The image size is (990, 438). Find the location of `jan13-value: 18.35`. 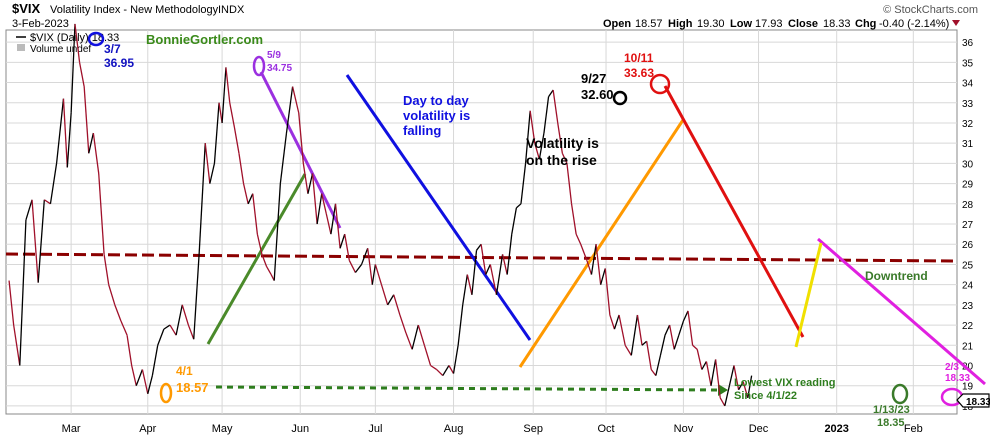

jan13-value: 18.35 is located at coordinates (891, 423).